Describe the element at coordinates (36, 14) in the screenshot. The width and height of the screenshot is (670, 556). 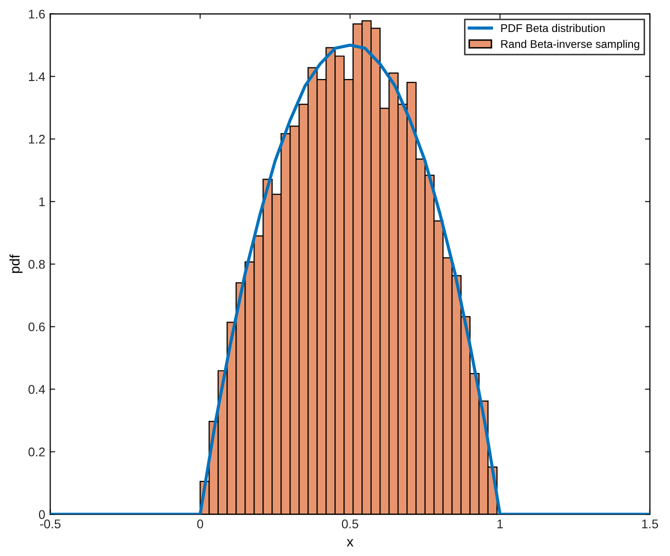
I see `y-tick-label: 1.6` at that location.